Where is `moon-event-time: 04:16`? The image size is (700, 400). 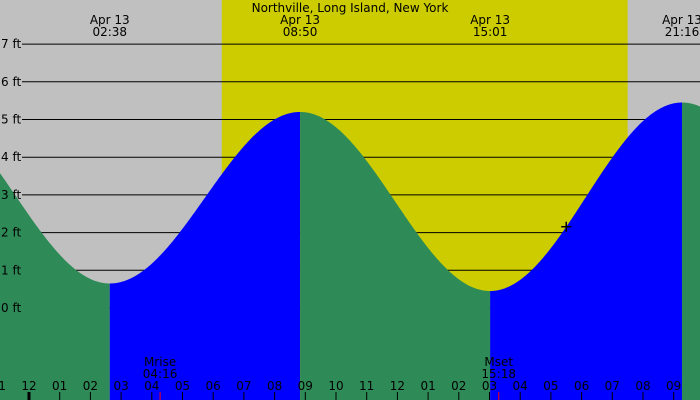 moon-event-time: 04:16 is located at coordinates (160, 374).